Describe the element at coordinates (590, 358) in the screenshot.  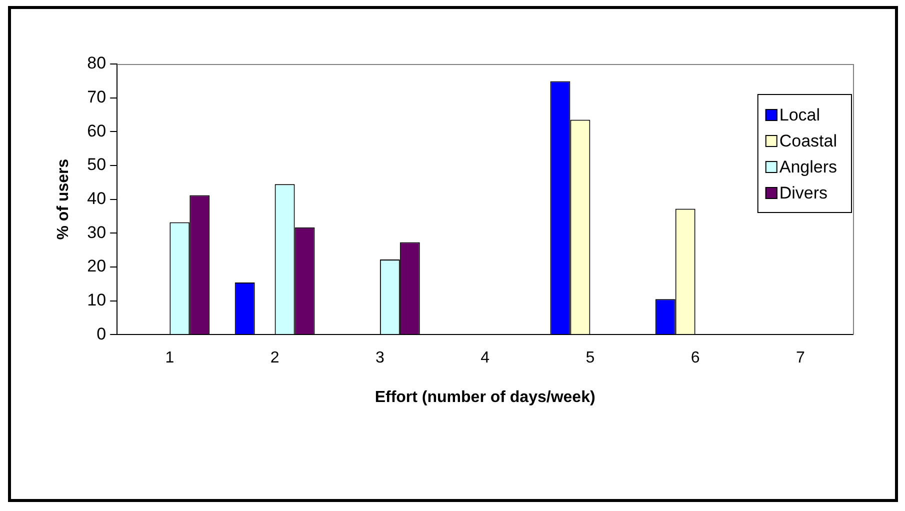
I see `x-tick-label: 5` at that location.